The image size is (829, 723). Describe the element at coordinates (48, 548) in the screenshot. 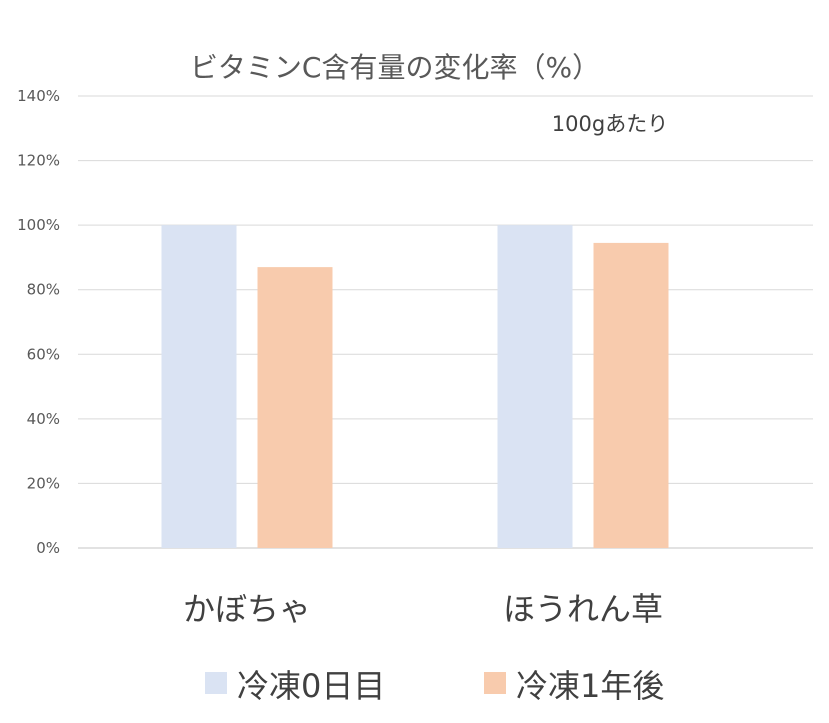

I see `y-tick-label: 0%` at that location.